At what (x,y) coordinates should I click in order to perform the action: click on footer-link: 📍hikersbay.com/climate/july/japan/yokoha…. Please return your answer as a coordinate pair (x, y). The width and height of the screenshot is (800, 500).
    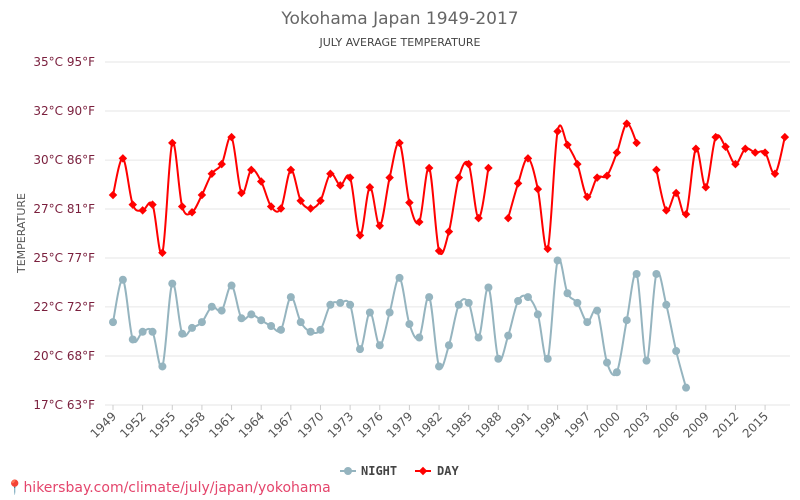
    Looking at the image, I should click on (168, 488).